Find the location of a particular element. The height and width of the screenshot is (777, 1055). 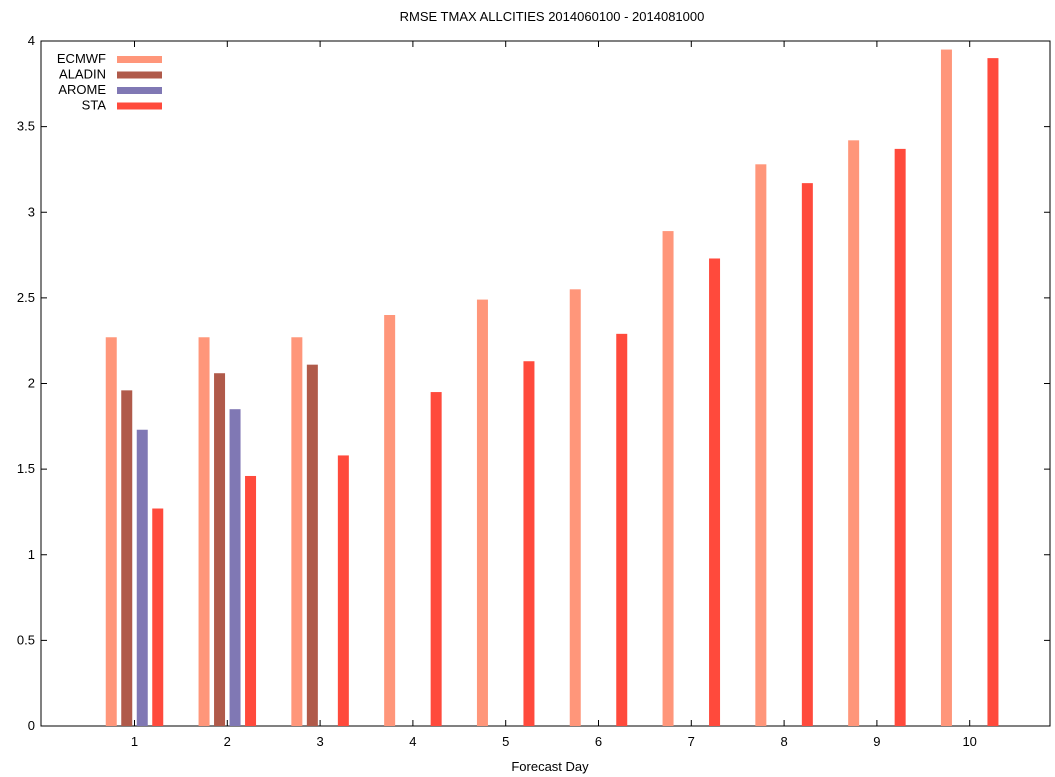

legend-swatch-aladin is located at coordinates (139, 75).